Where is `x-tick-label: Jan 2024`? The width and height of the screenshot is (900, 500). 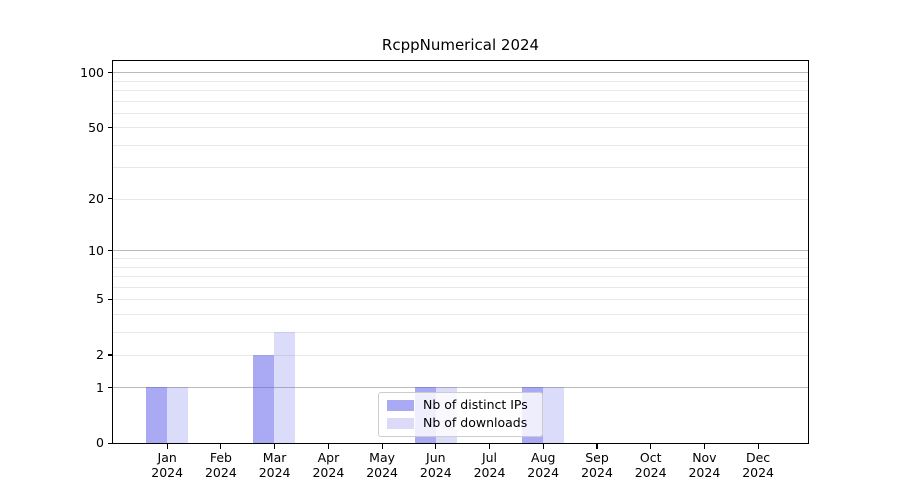 x-tick-label: Jan 2024 is located at coordinates (167, 465).